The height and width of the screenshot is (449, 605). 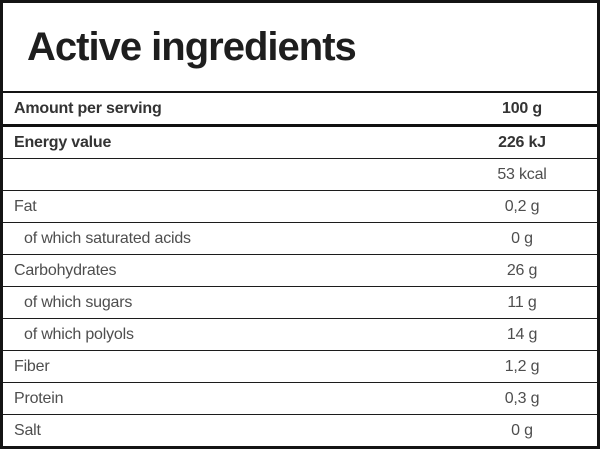 What do you see at coordinates (192, 46) in the screenshot?
I see `page-title: Active ingredients` at bounding box center [192, 46].